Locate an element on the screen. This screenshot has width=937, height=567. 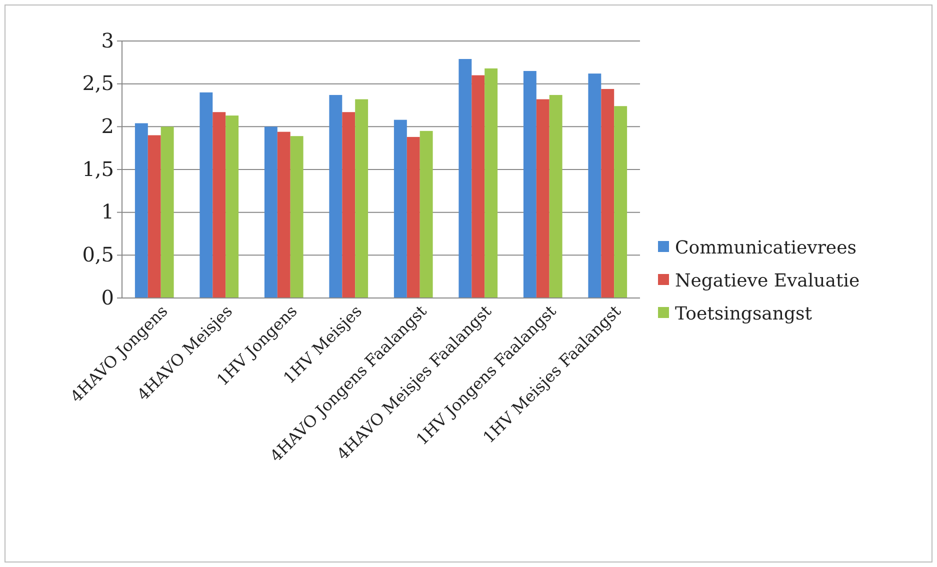
legend-label: Toetsingsangst is located at coordinates (744, 313).